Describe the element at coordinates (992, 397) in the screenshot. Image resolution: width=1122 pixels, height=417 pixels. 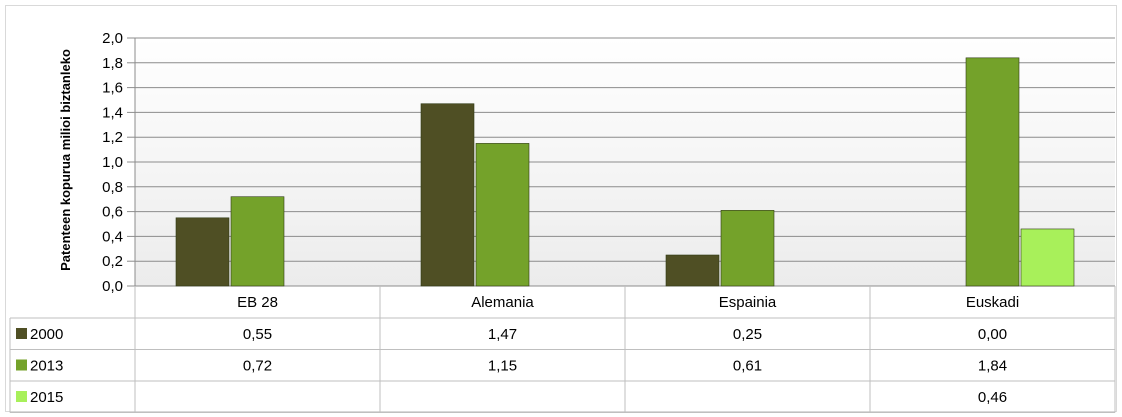
I see `table-cell-value: 0,46` at that location.